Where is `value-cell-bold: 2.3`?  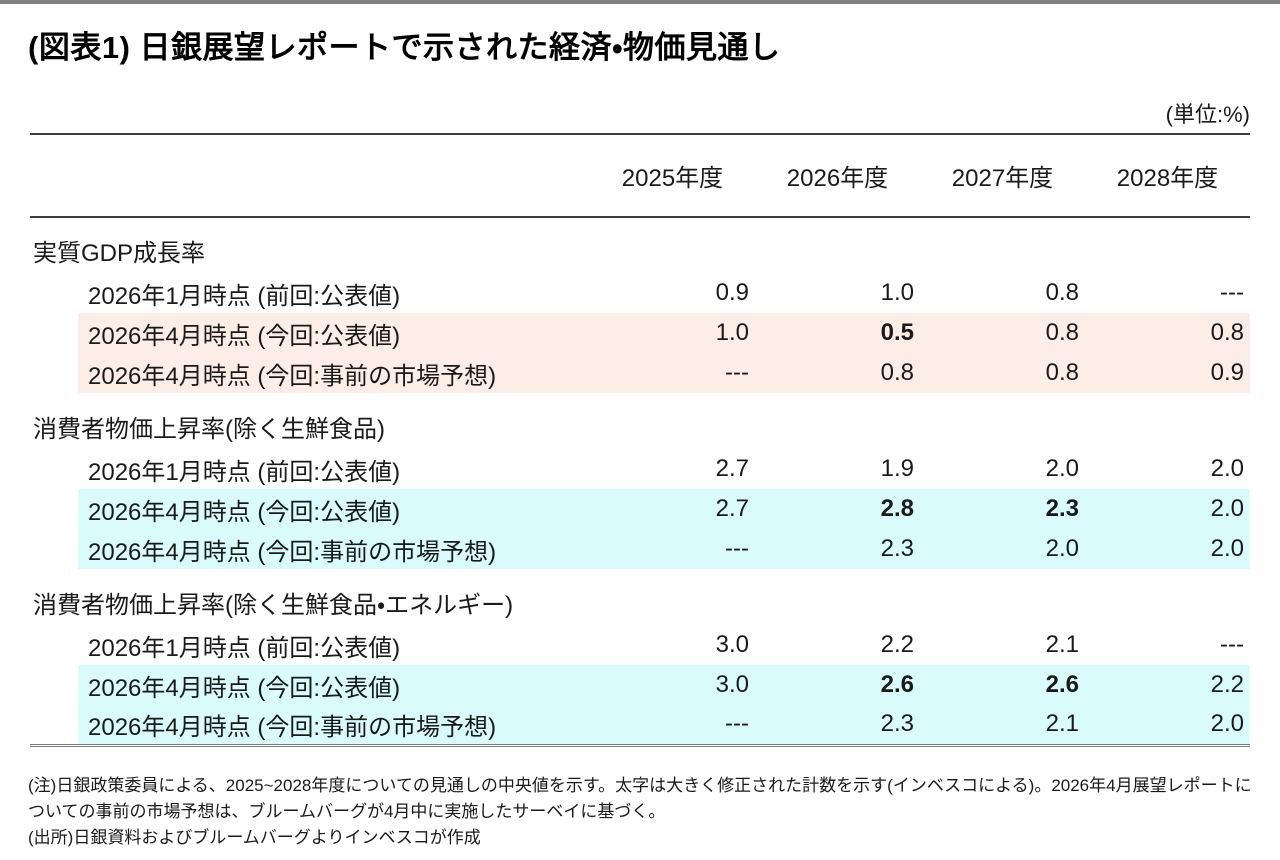 value-cell-bold: 2.3 is located at coordinates (1002, 509).